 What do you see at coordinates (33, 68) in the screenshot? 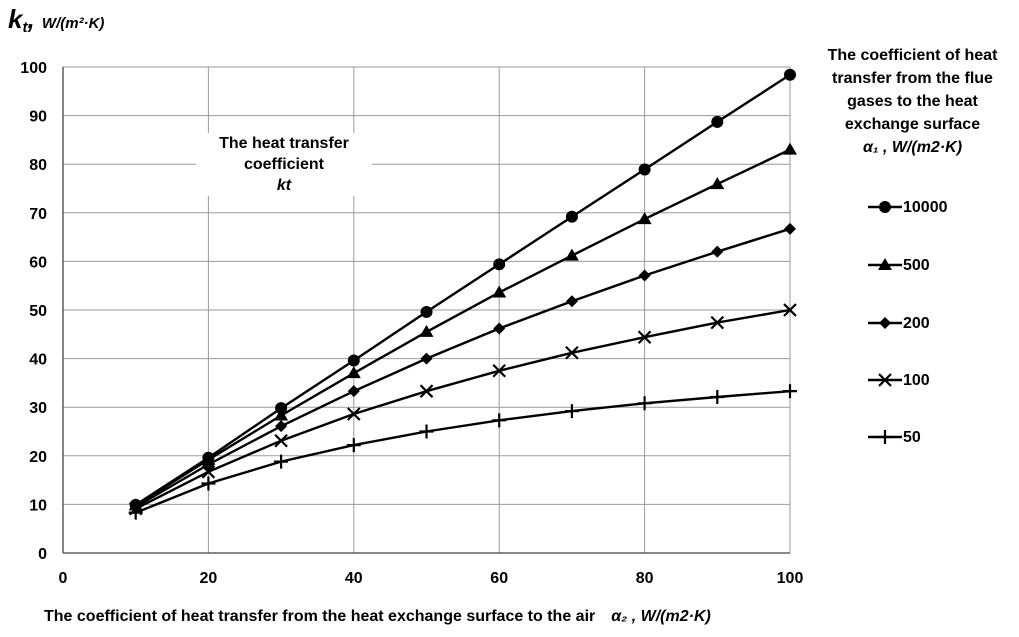
I see `y-tick-label: 100` at bounding box center [33, 68].